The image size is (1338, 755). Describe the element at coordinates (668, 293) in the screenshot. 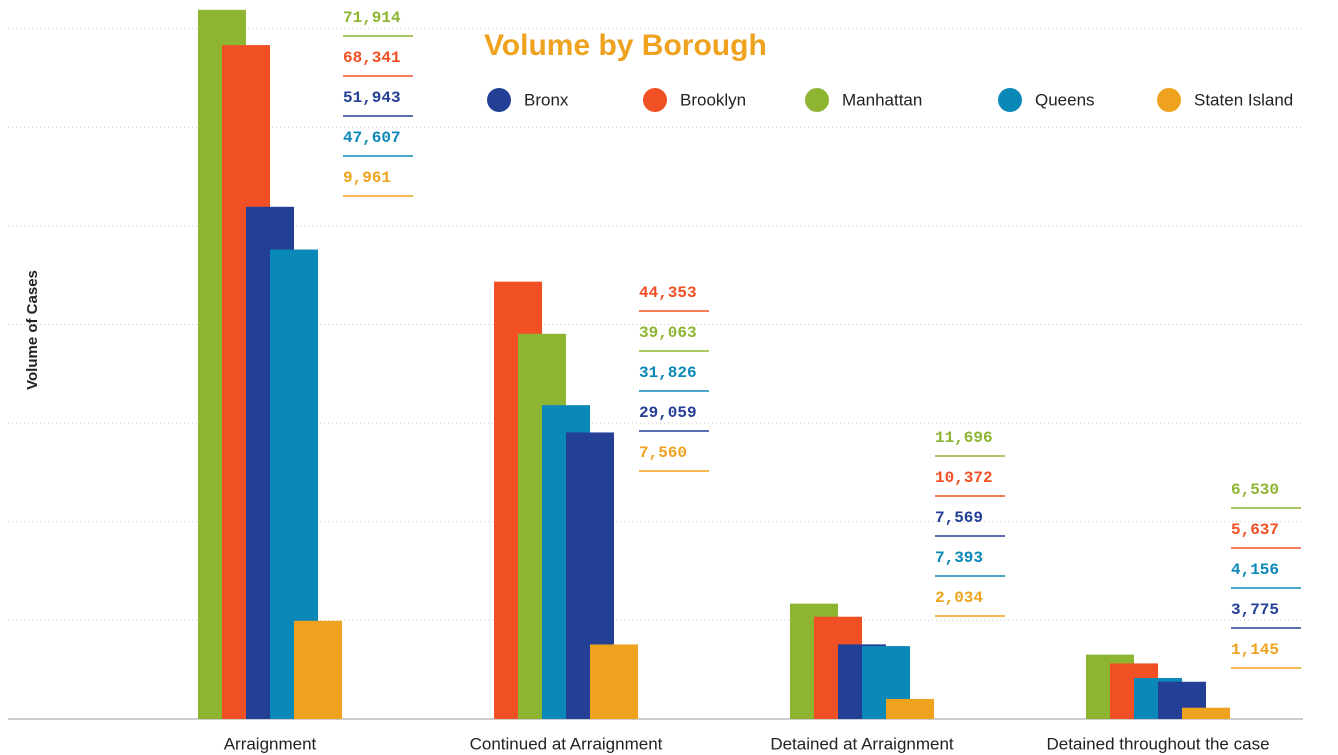

I see `value-label: 44,353` at that location.